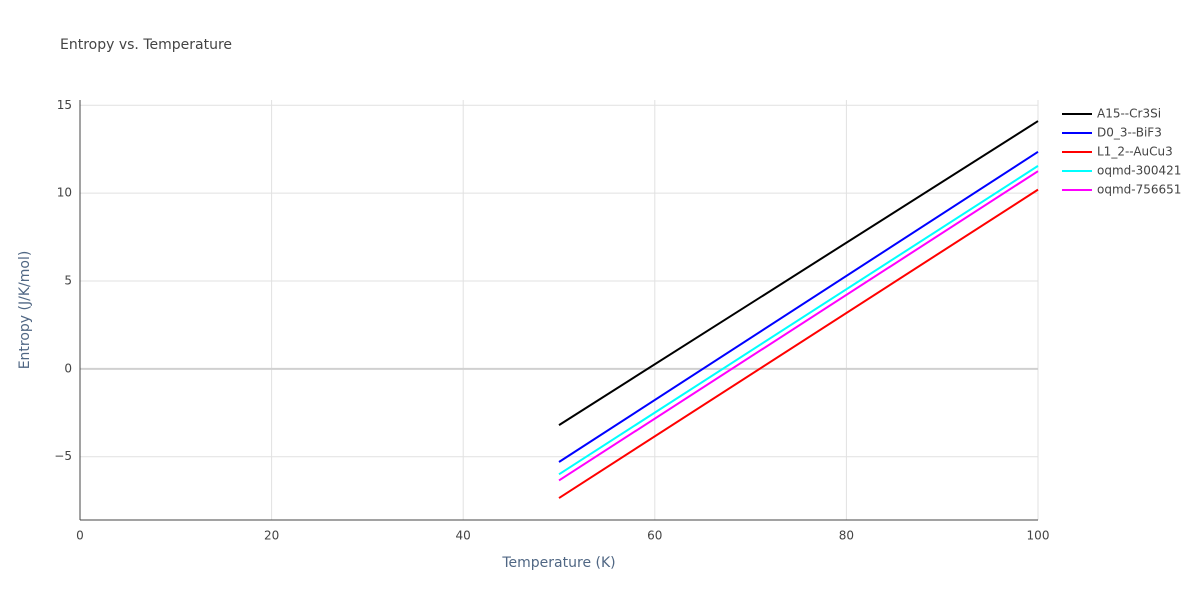 The height and width of the screenshot is (600, 1200). What do you see at coordinates (1129, 114) in the screenshot?
I see `legend-label: A15--Cr3Si` at bounding box center [1129, 114].